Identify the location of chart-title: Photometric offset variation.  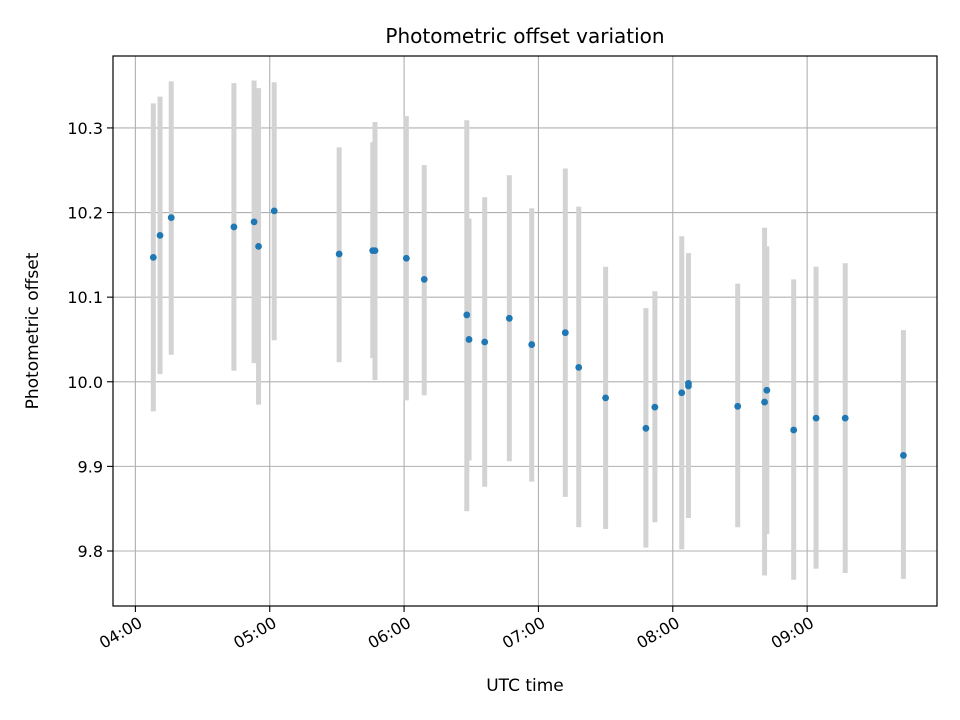
(524, 36).